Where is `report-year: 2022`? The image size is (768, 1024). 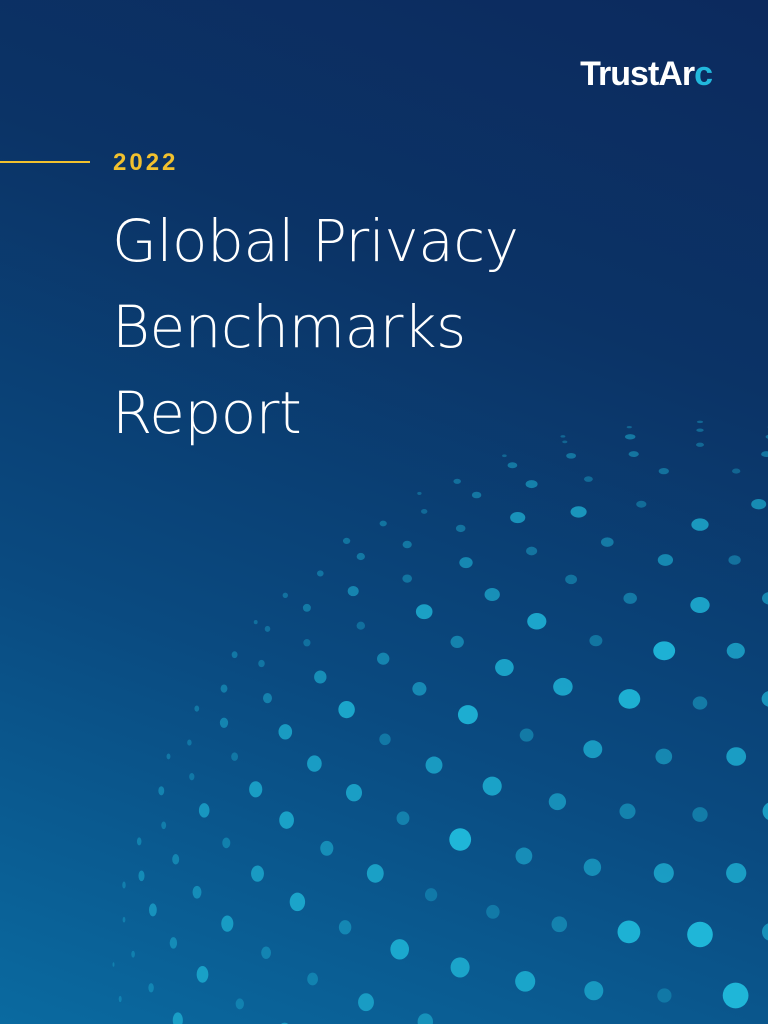 report-year: 2022 is located at coordinates (146, 162).